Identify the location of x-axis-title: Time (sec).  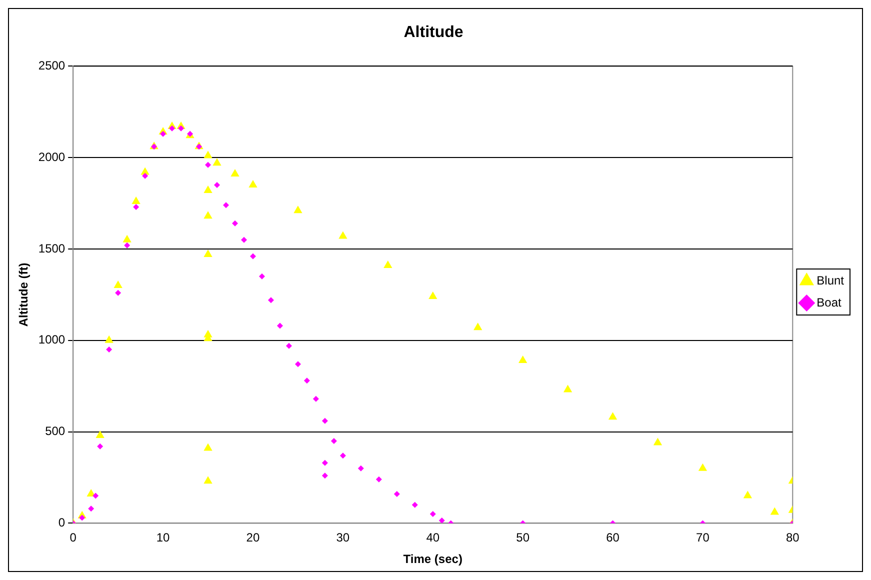
(432, 559).